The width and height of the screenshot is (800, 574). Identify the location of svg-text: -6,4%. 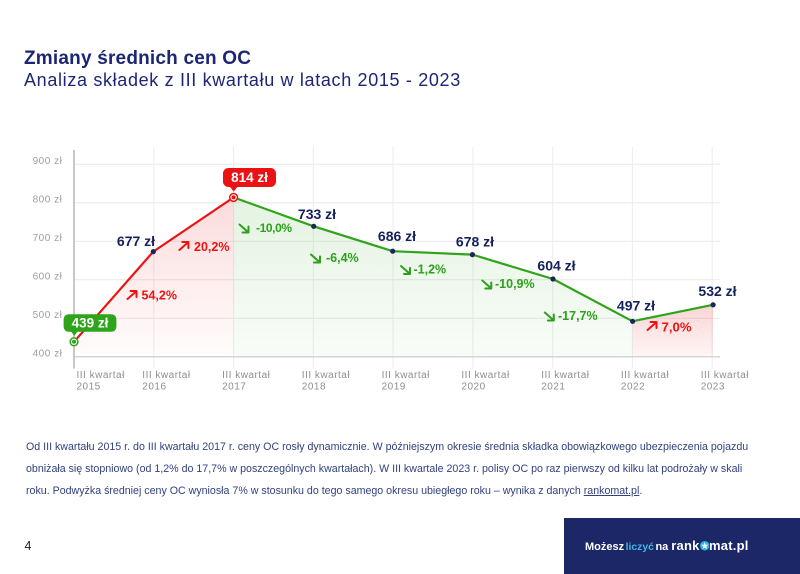
(342, 258).